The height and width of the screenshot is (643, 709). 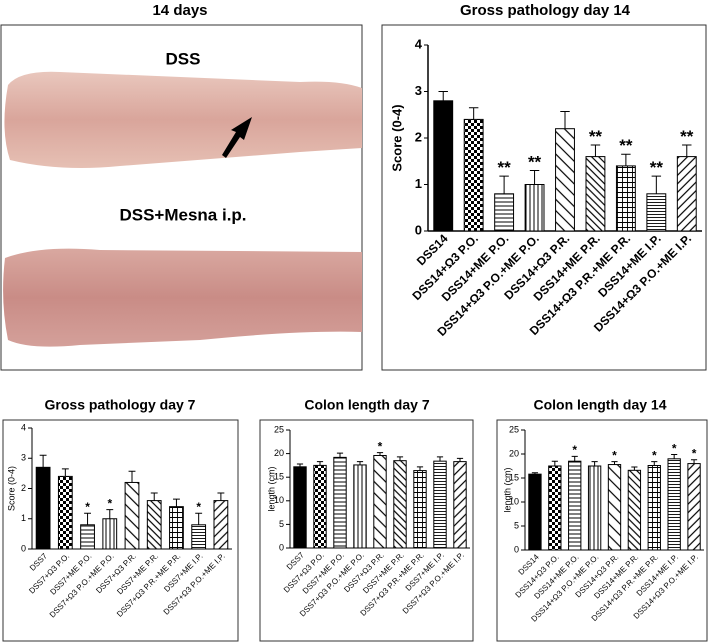 I want to click on y-axis-label: length (cm), so click(x=271, y=488).